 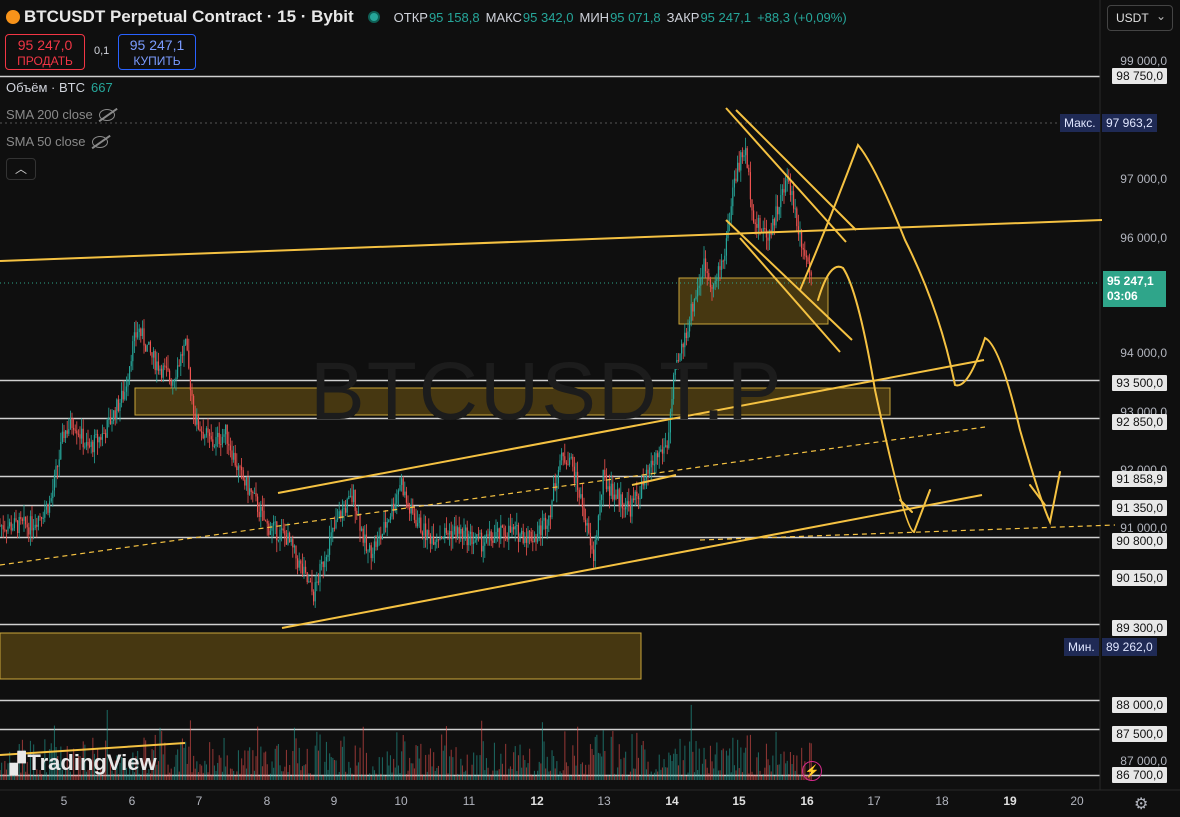 What do you see at coordinates (812, 771) in the screenshot?
I see `flash-icon: ⚡` at bounding box center [812, 771].